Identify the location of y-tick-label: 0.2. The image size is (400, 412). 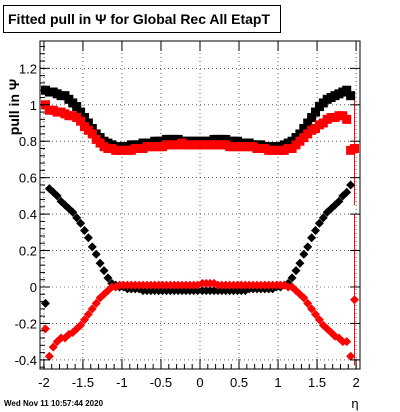
(28, 251).